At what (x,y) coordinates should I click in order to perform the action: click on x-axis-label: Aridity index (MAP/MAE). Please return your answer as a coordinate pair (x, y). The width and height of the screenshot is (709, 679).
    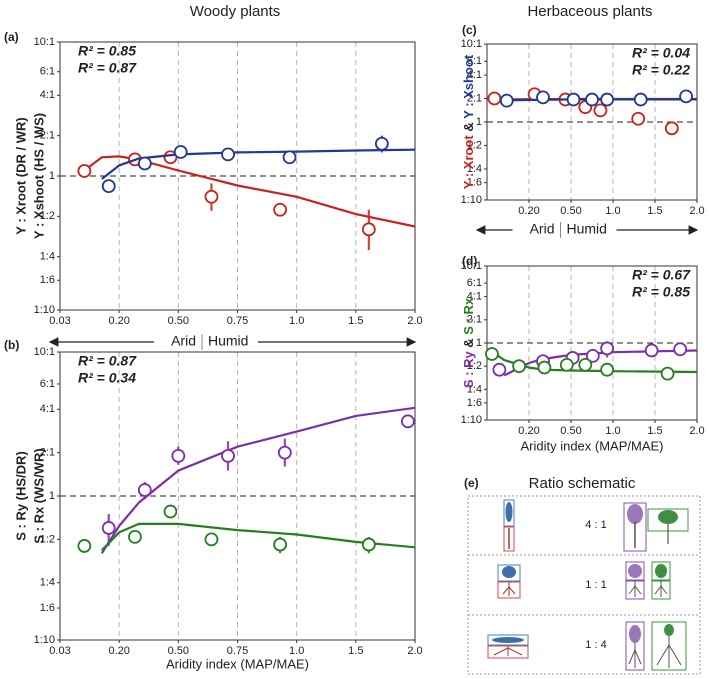
    Looking at the image, I should click on (591, 445).